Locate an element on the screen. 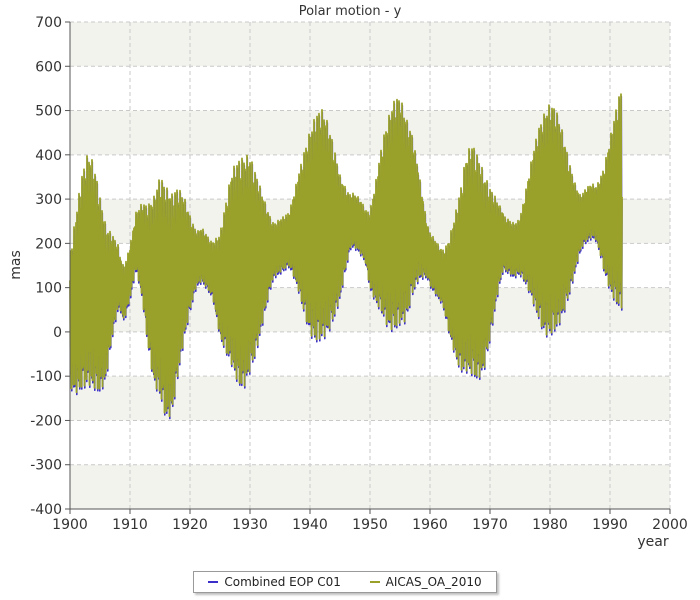  band is located at coordinates (370, 132).